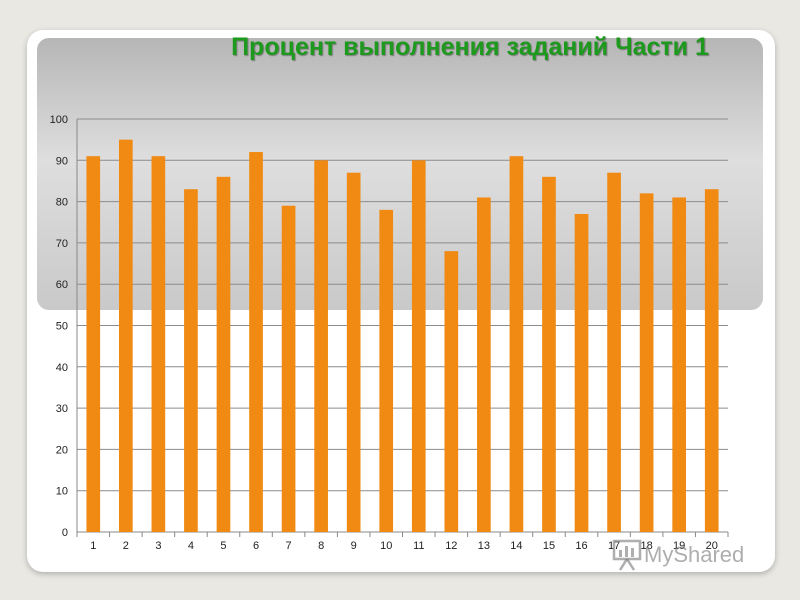 This screenshot has width=800, height=600. I want to click on x-tick-label: 1, so click(93, 546).